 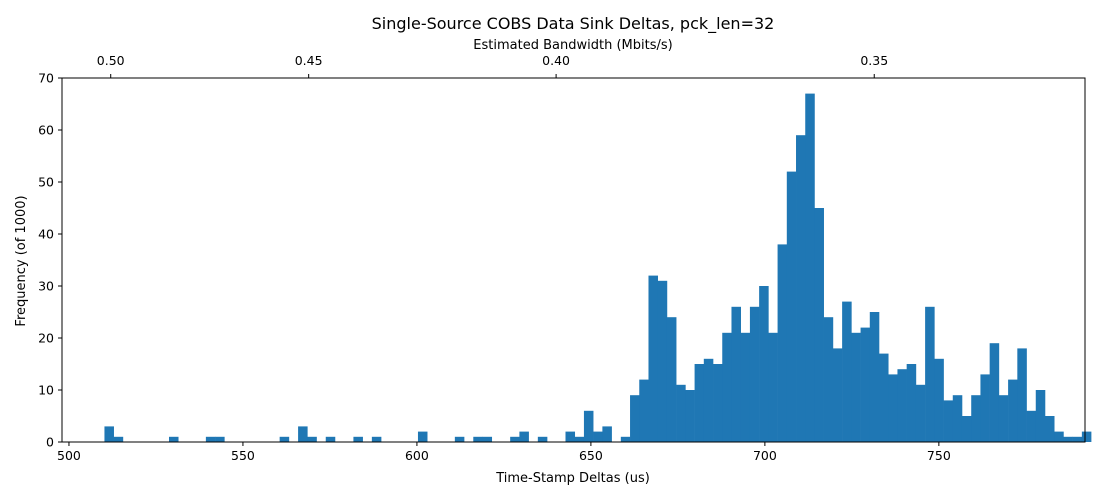 I want to click on y-tick-label: 40, so click(x=46, y=234).